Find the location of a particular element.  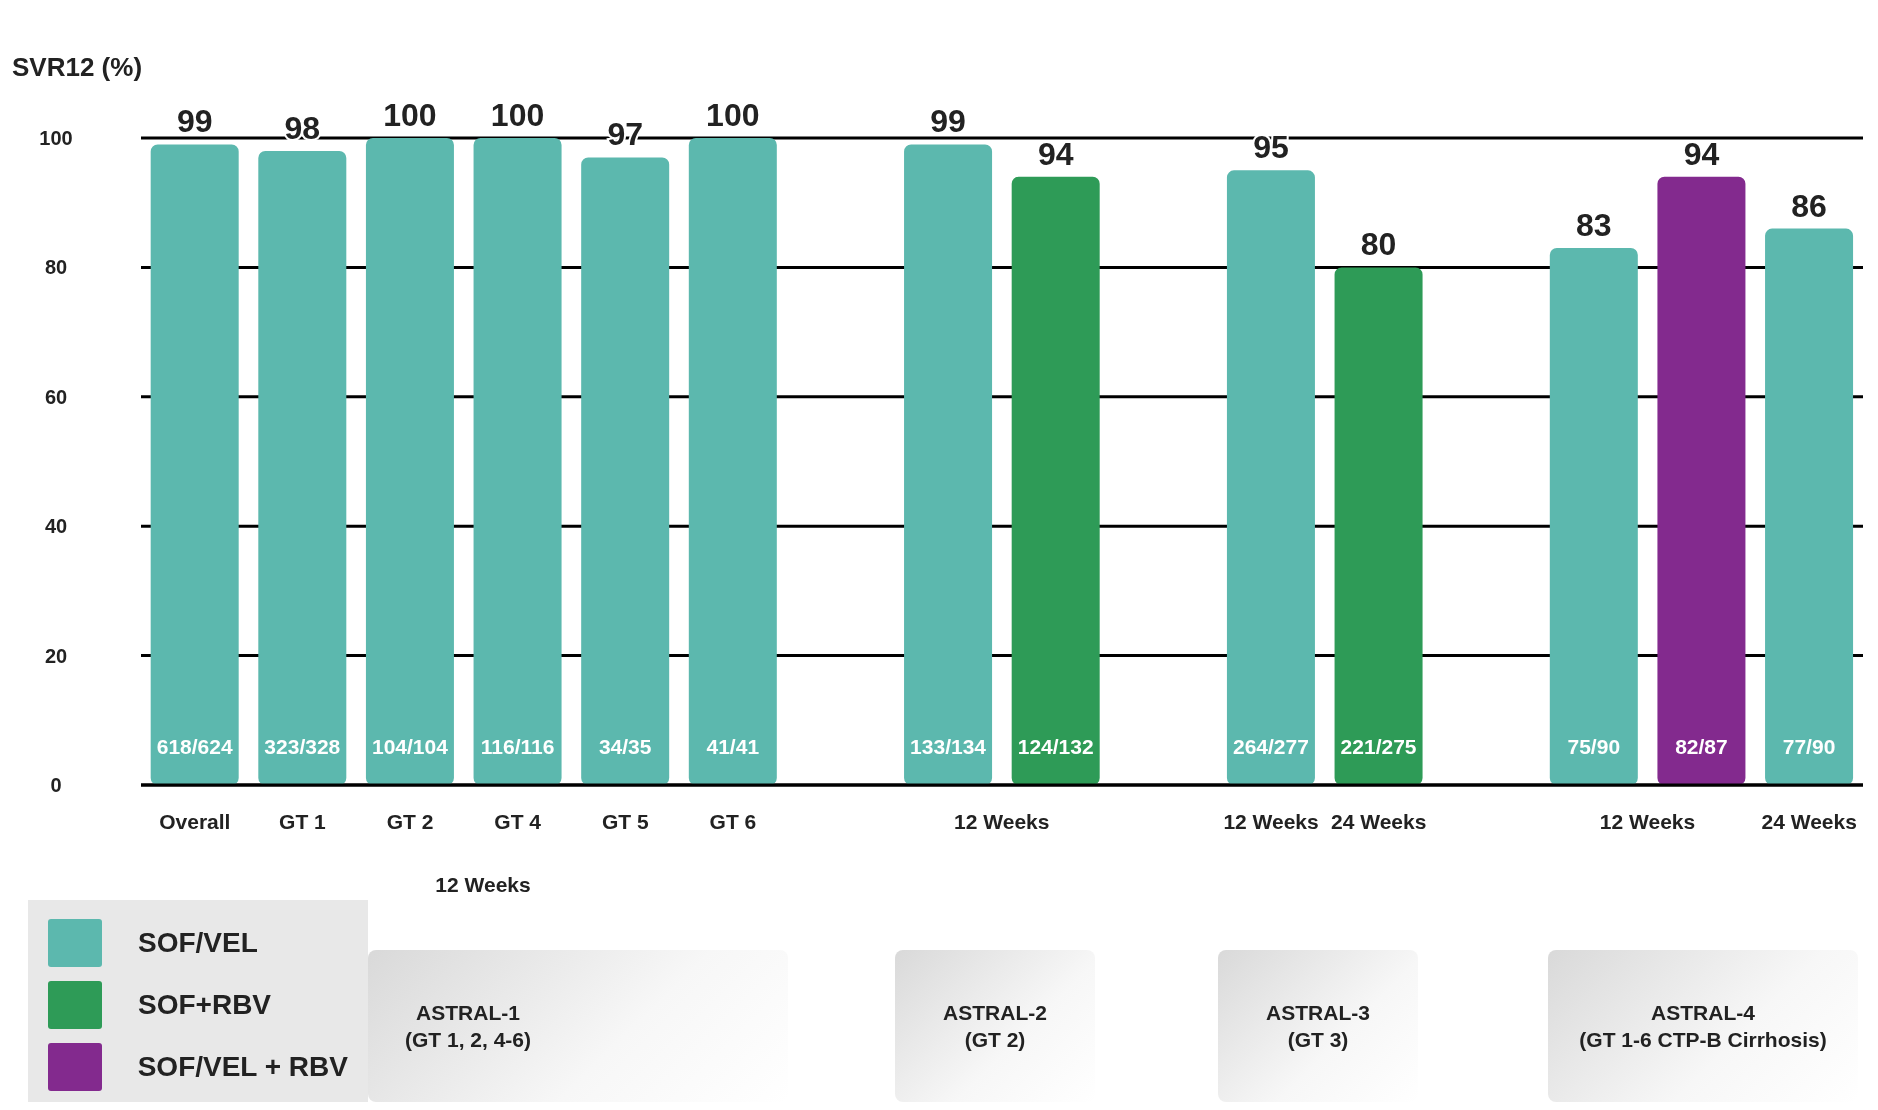

data-label: 264/277 is located at coordinates (1270, 746).